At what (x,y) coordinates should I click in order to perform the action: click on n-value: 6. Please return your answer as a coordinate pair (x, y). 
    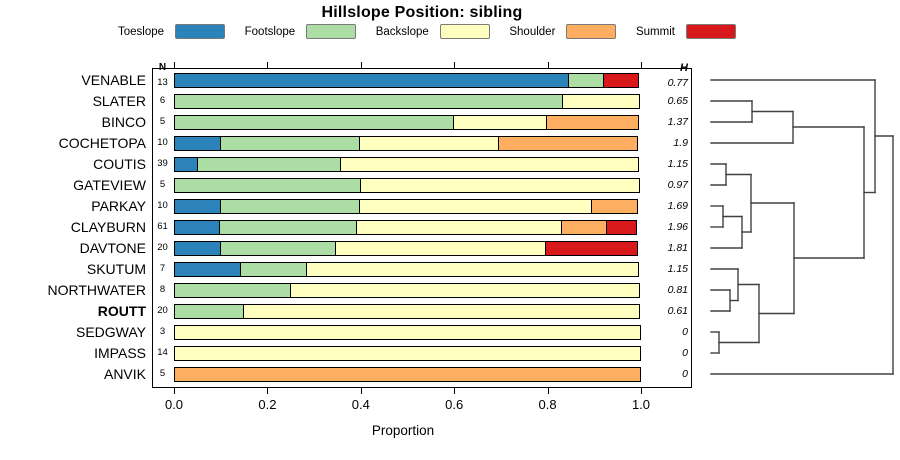
    Looking at the image, I should click on (162, 100).